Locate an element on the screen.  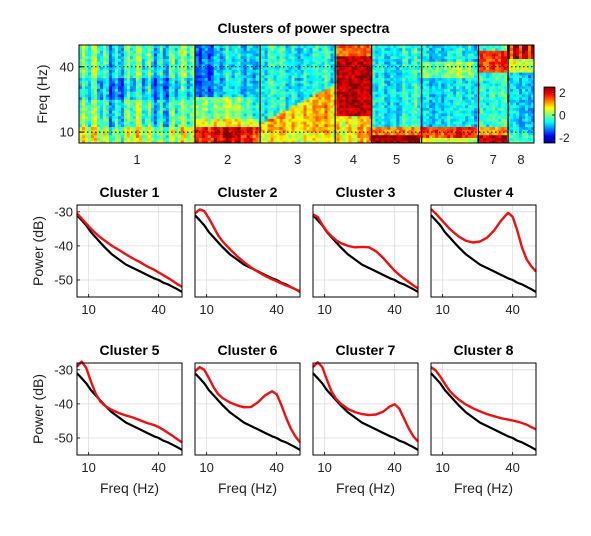
cluster-label-2: 2 is located at coordinates (227, 159).